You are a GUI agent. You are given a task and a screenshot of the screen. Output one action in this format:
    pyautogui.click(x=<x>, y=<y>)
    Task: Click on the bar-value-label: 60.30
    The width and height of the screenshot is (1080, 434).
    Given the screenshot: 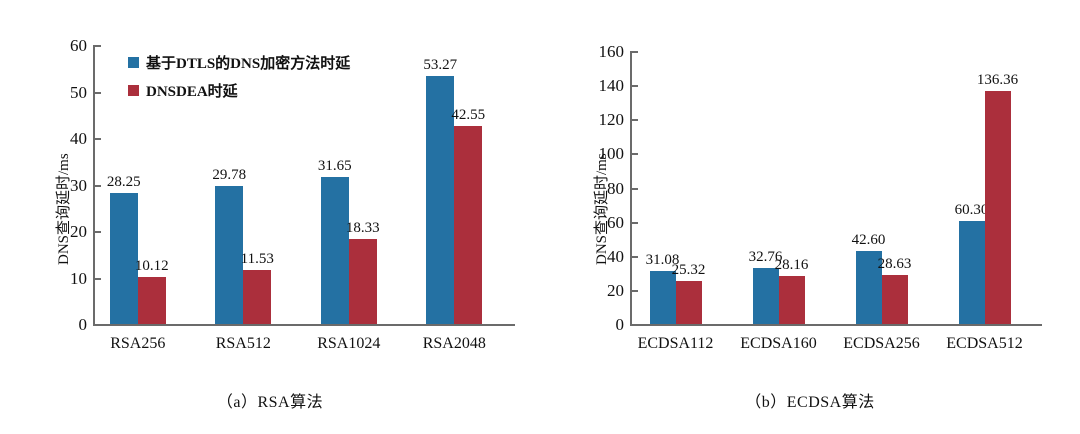 What is the action you would take?
    pyautogui.click(x=971, y=210)
    